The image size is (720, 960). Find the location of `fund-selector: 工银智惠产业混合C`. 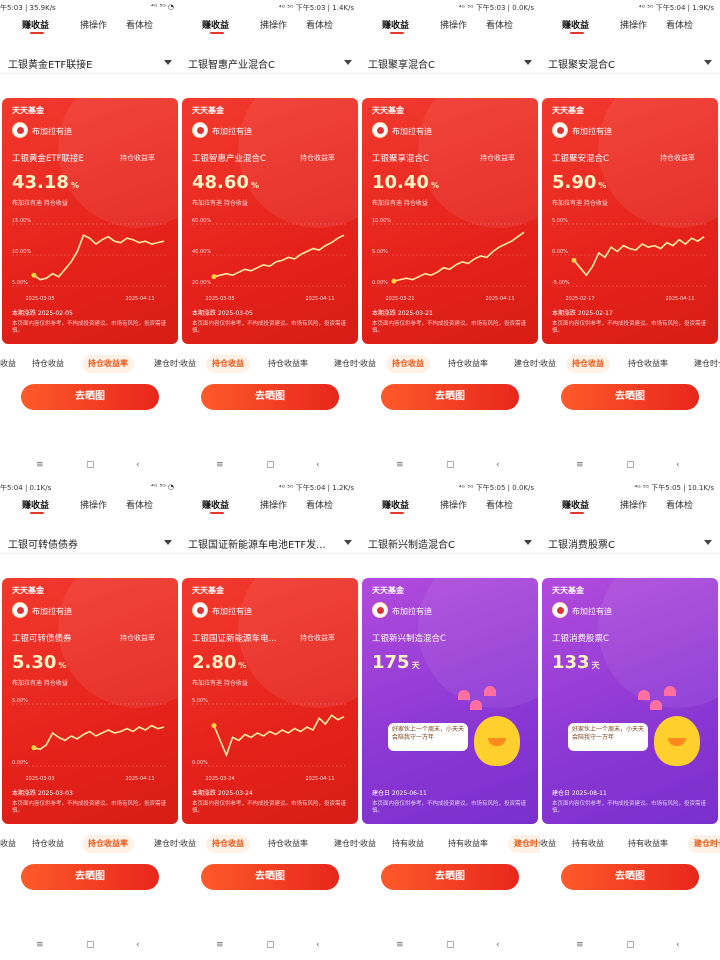

fund-selector: 工银智惠产业混合C is located at coordinates (270, 62).